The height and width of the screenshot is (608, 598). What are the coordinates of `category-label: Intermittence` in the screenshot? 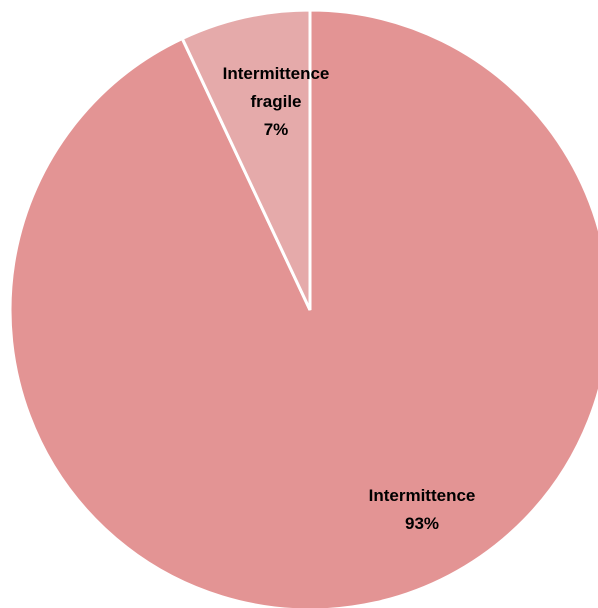 It's located at (422, 495).